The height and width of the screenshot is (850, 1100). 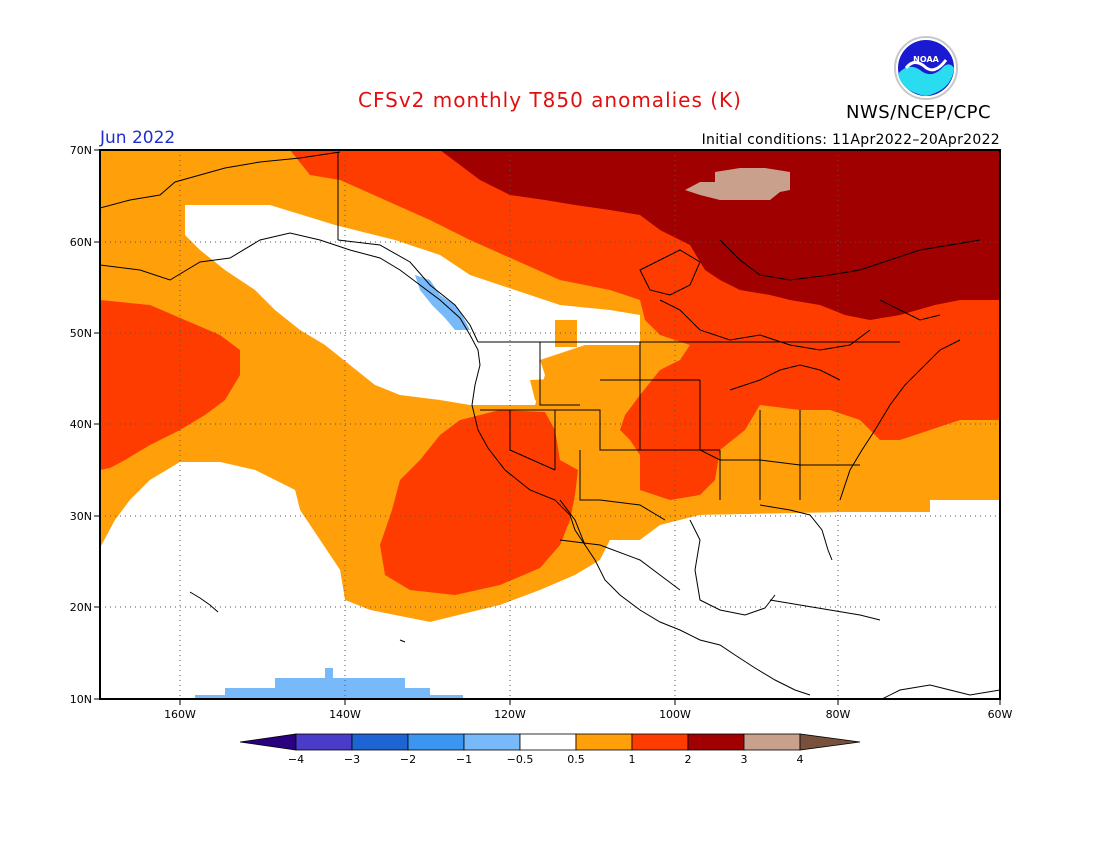 What do you see at coordinates (412, 305) in the screenshot?
I see `anomaly-region-neutral` at bounding box center [412, 305].